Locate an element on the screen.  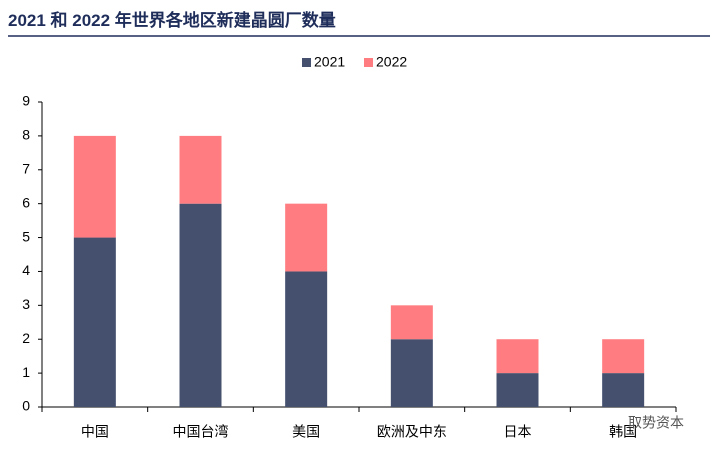
y-tick-label: 2 is located at coordinates (26, 338).